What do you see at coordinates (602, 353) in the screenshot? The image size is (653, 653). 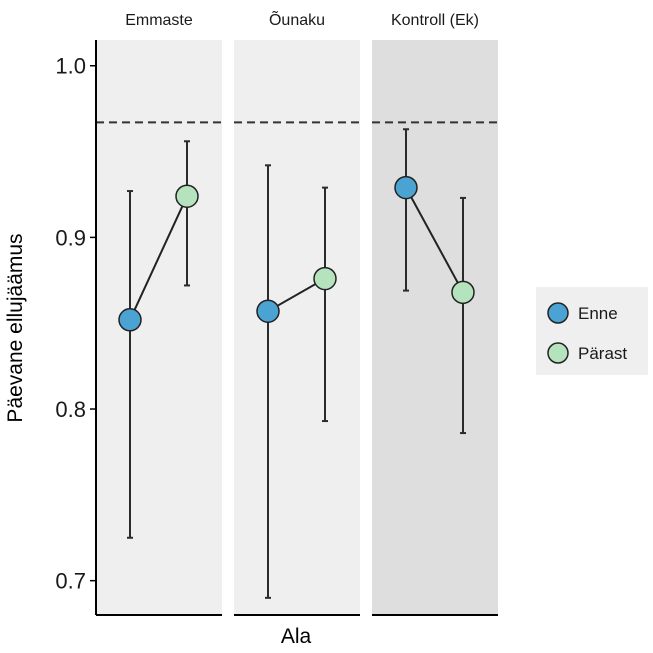 I see `legend-label-pärast: Pärast` at bounding box center [602, 353].